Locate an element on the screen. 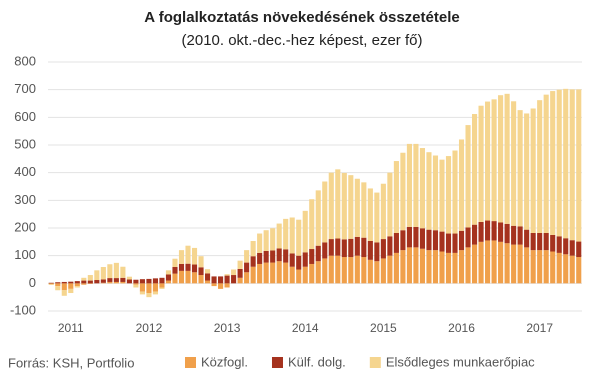 The height and width of the screenshot is (384, 605). x-tick-label: 2015 is located at coordinates (383, 328).